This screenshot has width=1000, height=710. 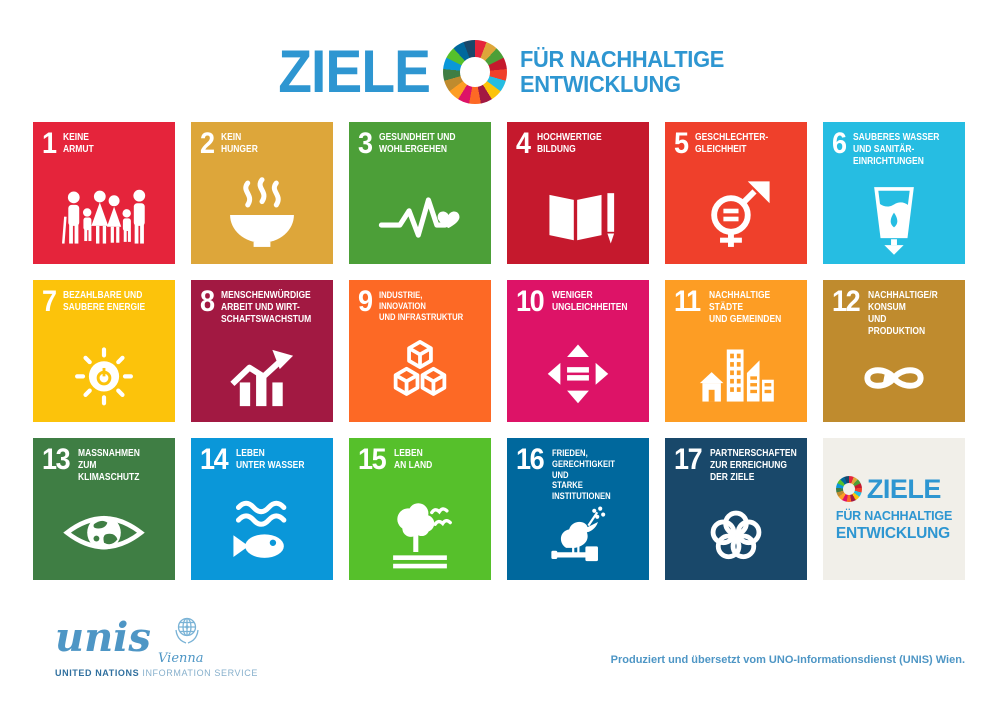 I want to click on goal-tile-14: 14 LEBEN UNTER WASSER, so click(x=262, y=509).